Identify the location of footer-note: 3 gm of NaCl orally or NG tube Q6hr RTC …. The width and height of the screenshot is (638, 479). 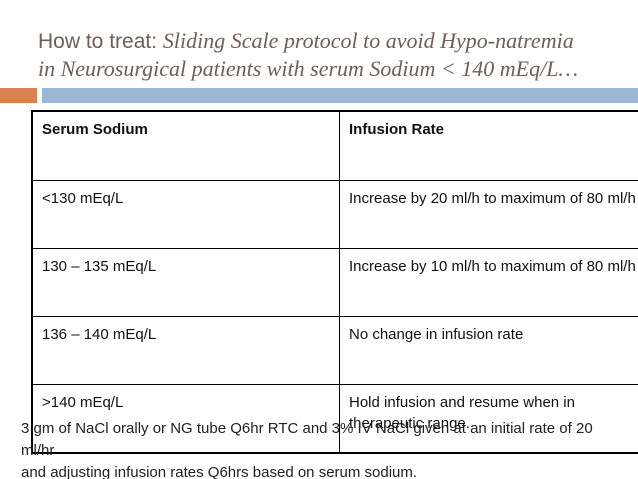
(324, 448).